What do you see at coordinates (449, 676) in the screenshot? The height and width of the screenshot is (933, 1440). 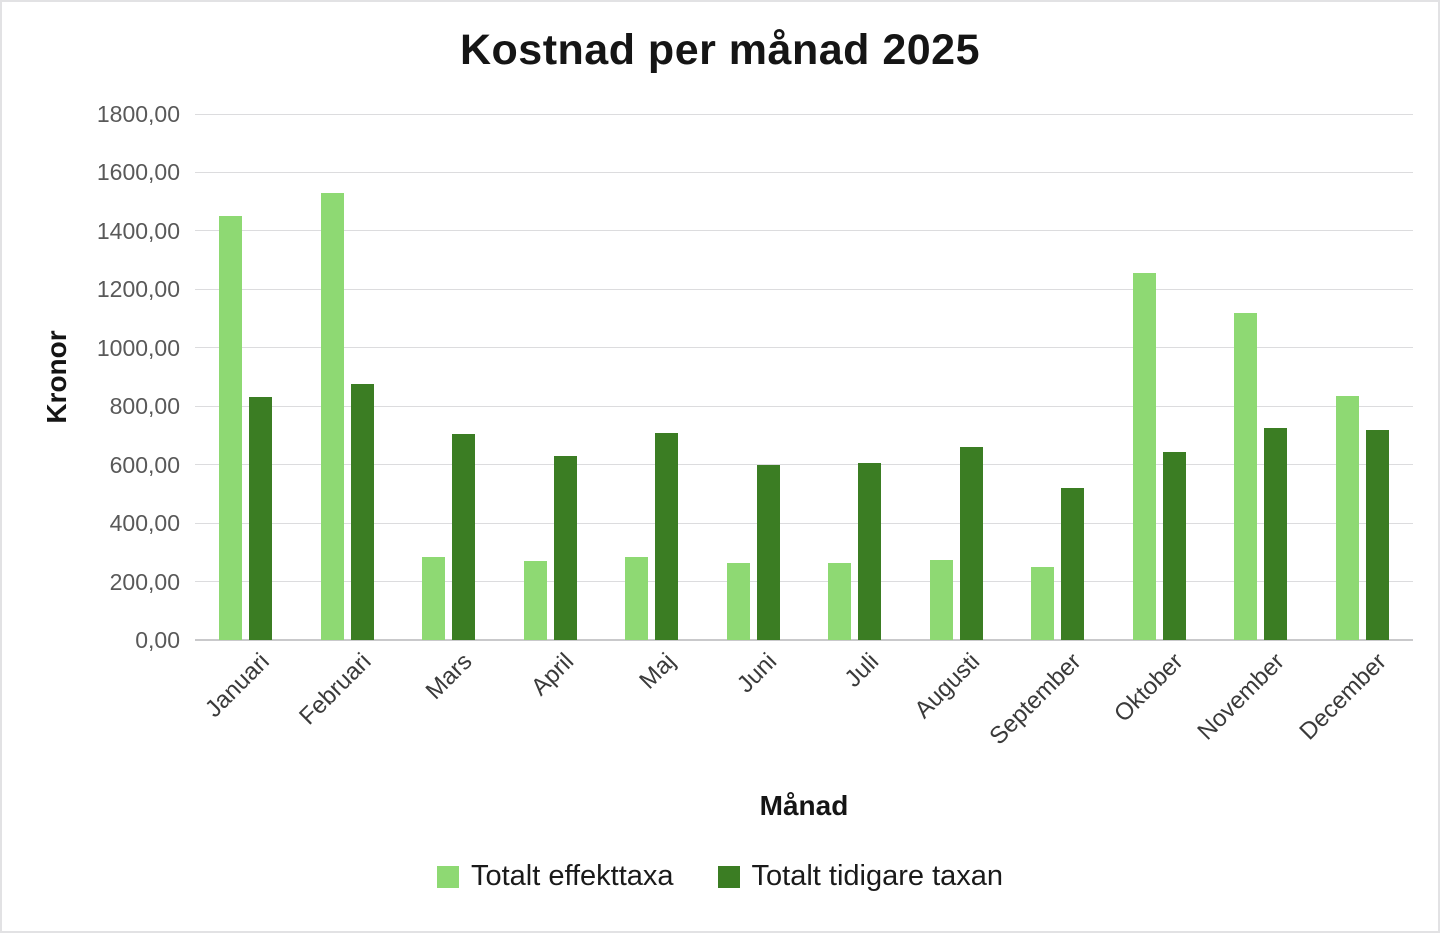 I see `x-tick-label: Mars` at bounding box center [449, 676].